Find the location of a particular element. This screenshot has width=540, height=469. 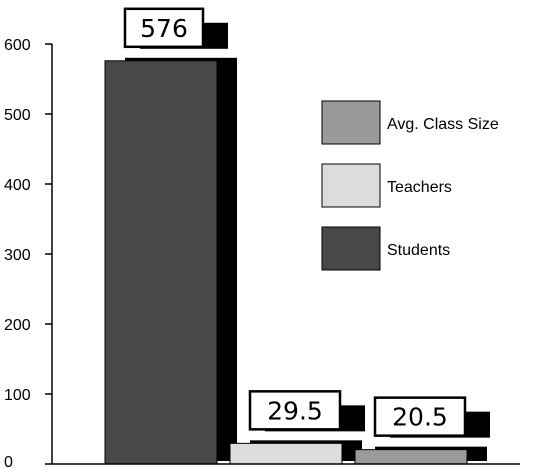

y-axis-ticks: 0 100 200 300 400 500 600 is located at coordinates (28, 253).